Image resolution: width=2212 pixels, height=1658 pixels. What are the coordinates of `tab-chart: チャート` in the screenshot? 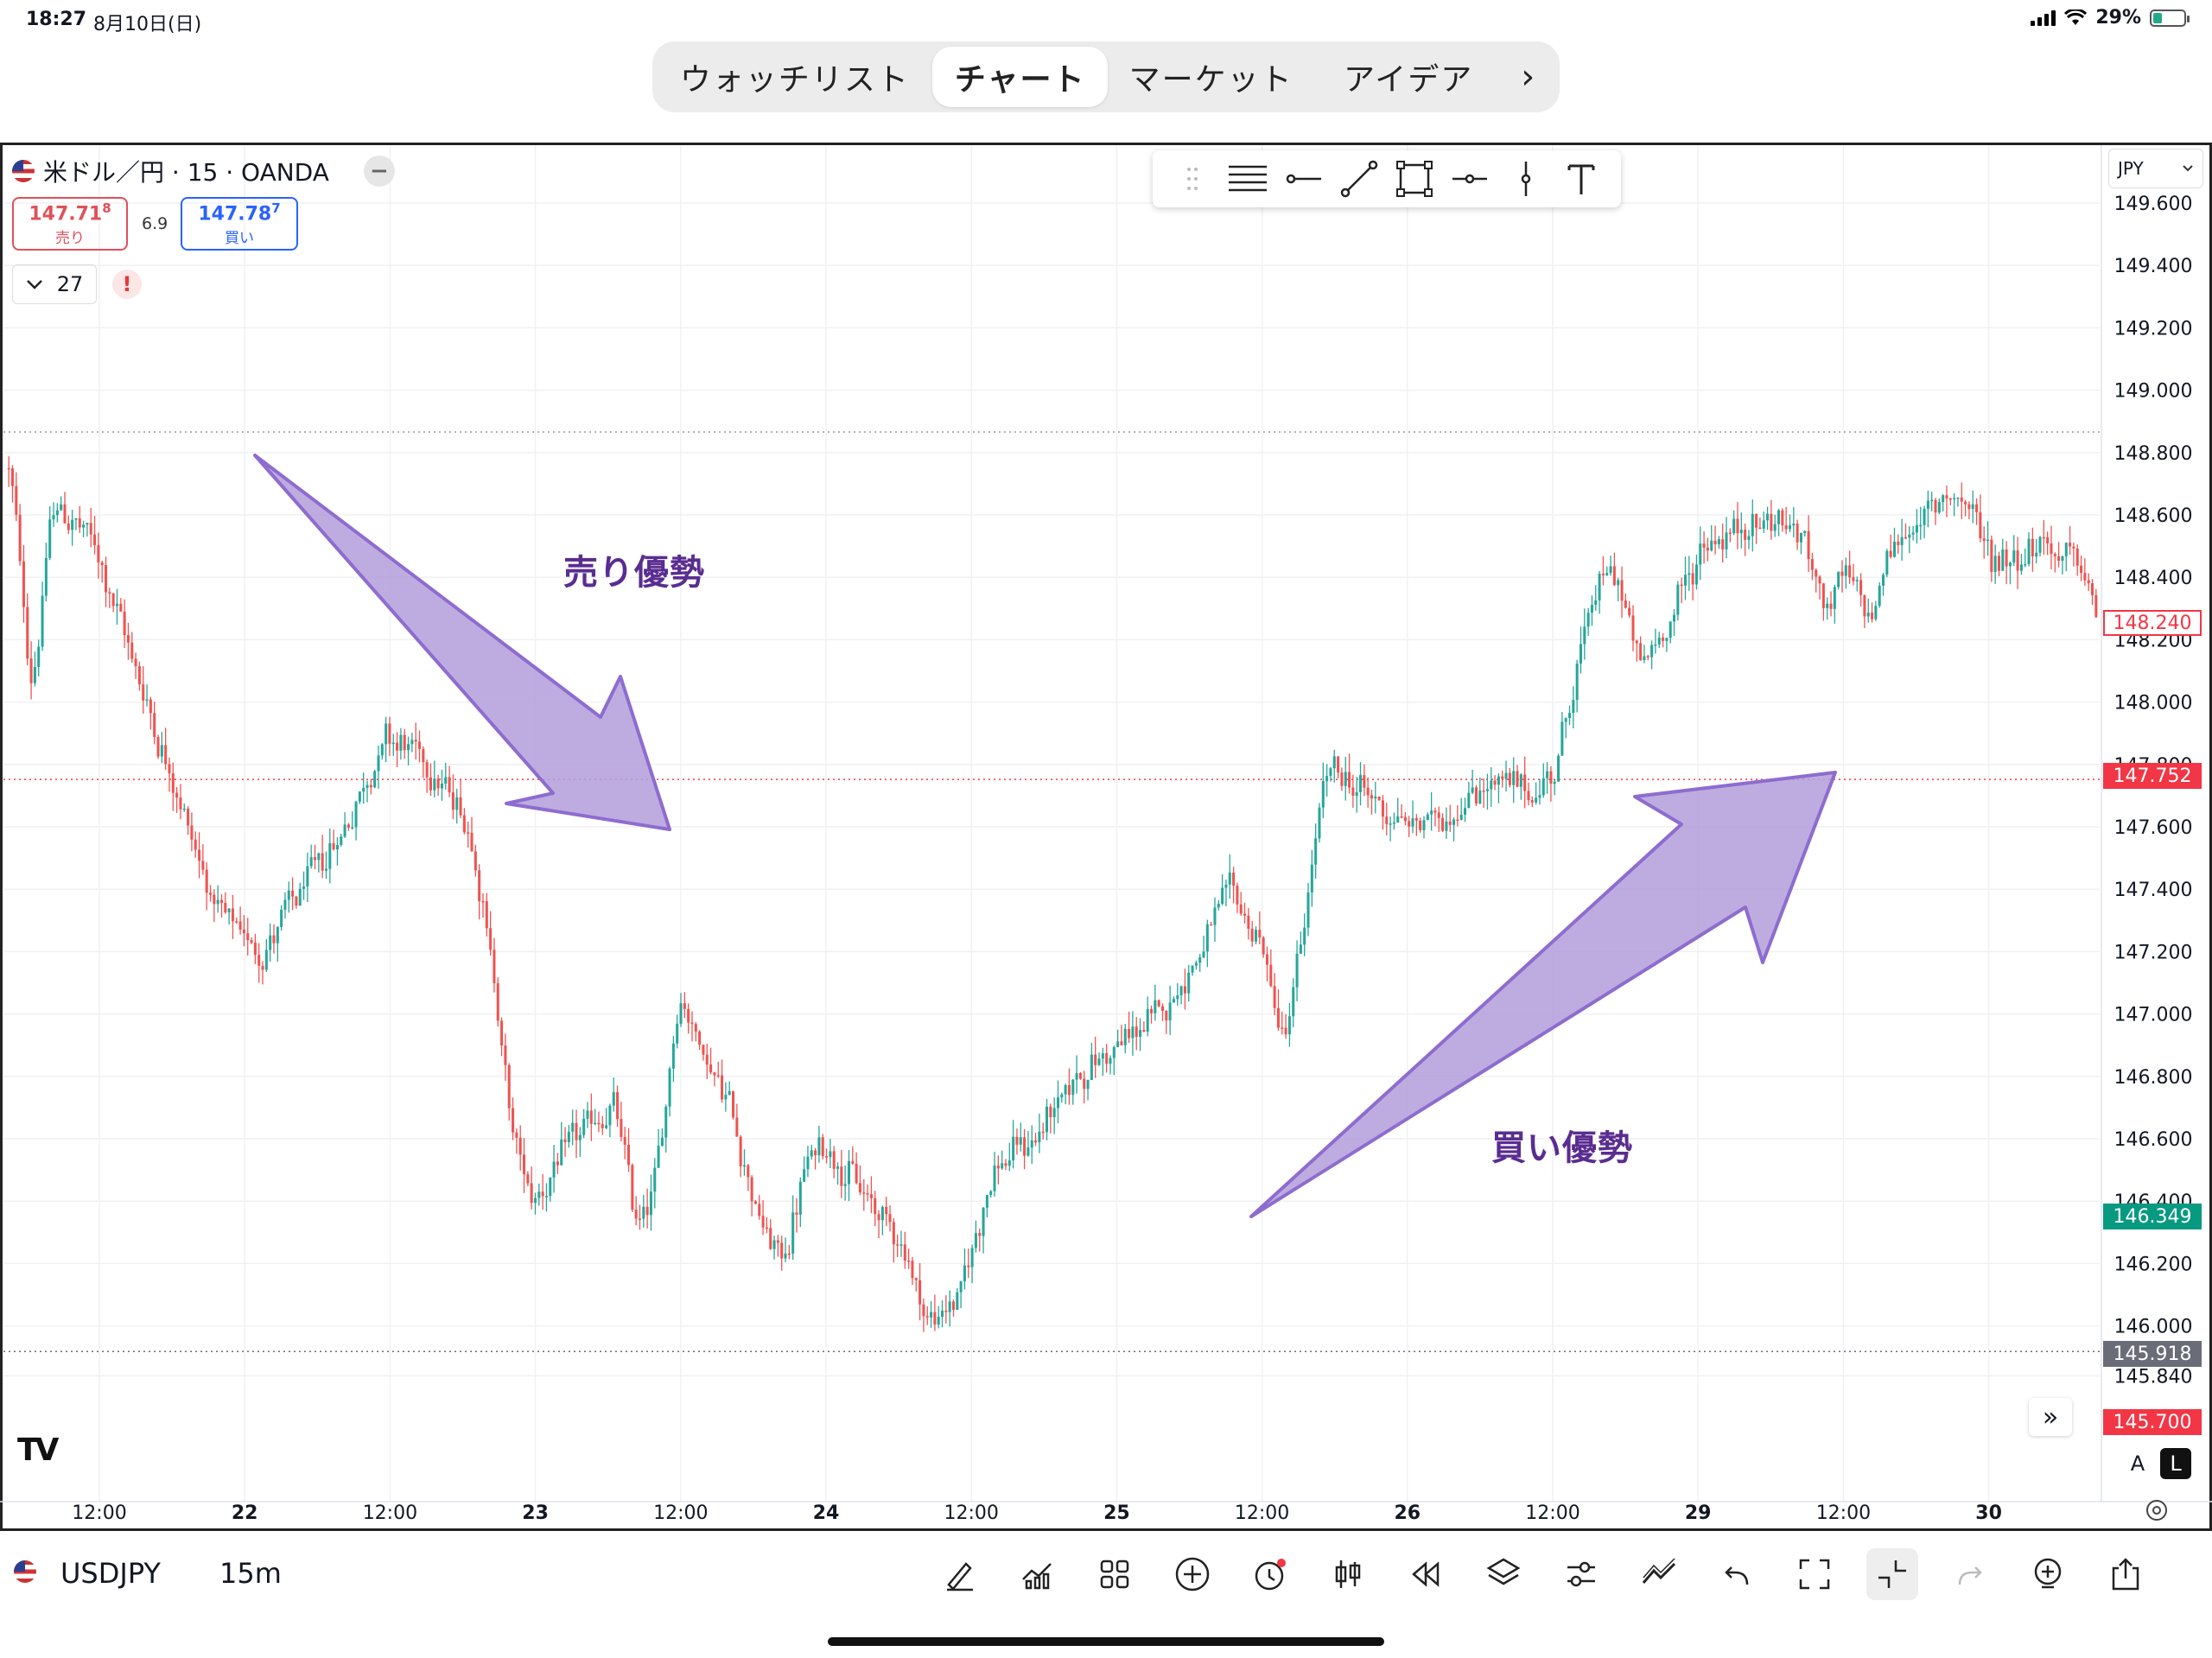 It's located at (1020, 77).